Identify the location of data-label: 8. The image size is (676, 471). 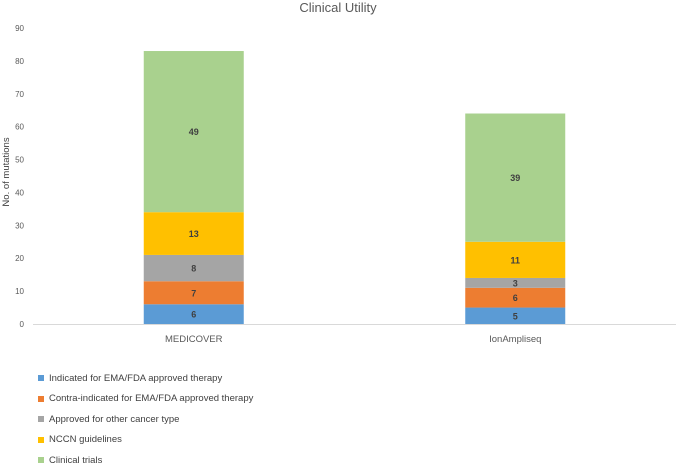
(193, 269).